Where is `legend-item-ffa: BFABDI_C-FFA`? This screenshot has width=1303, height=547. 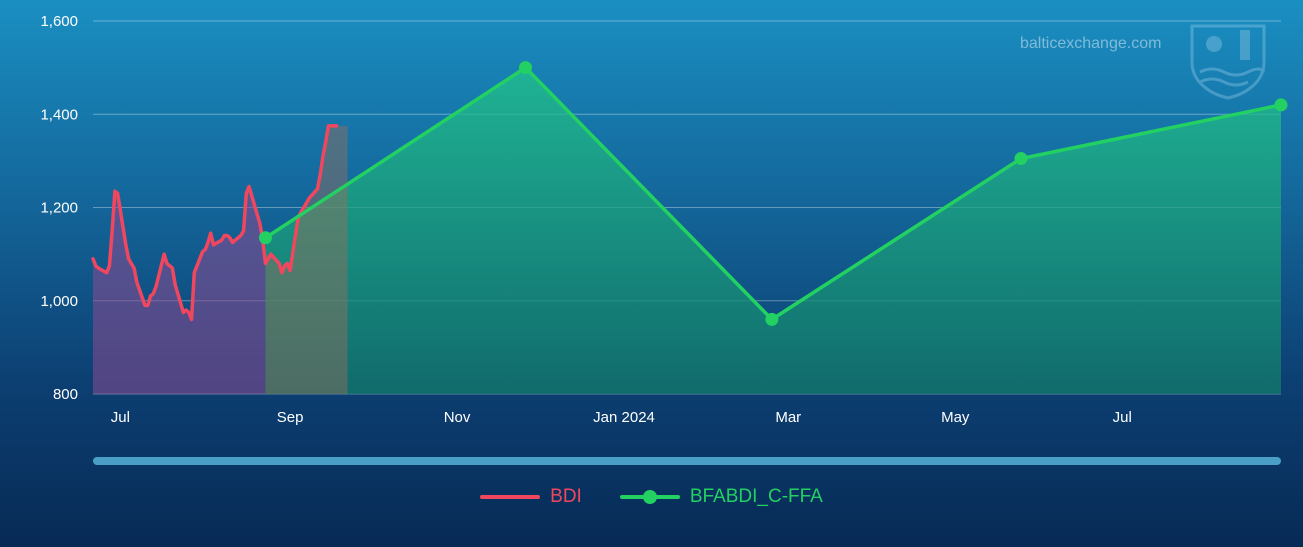 legend-item-ffa: BFABDI_C-FFA is located at coordinates (721, 497).